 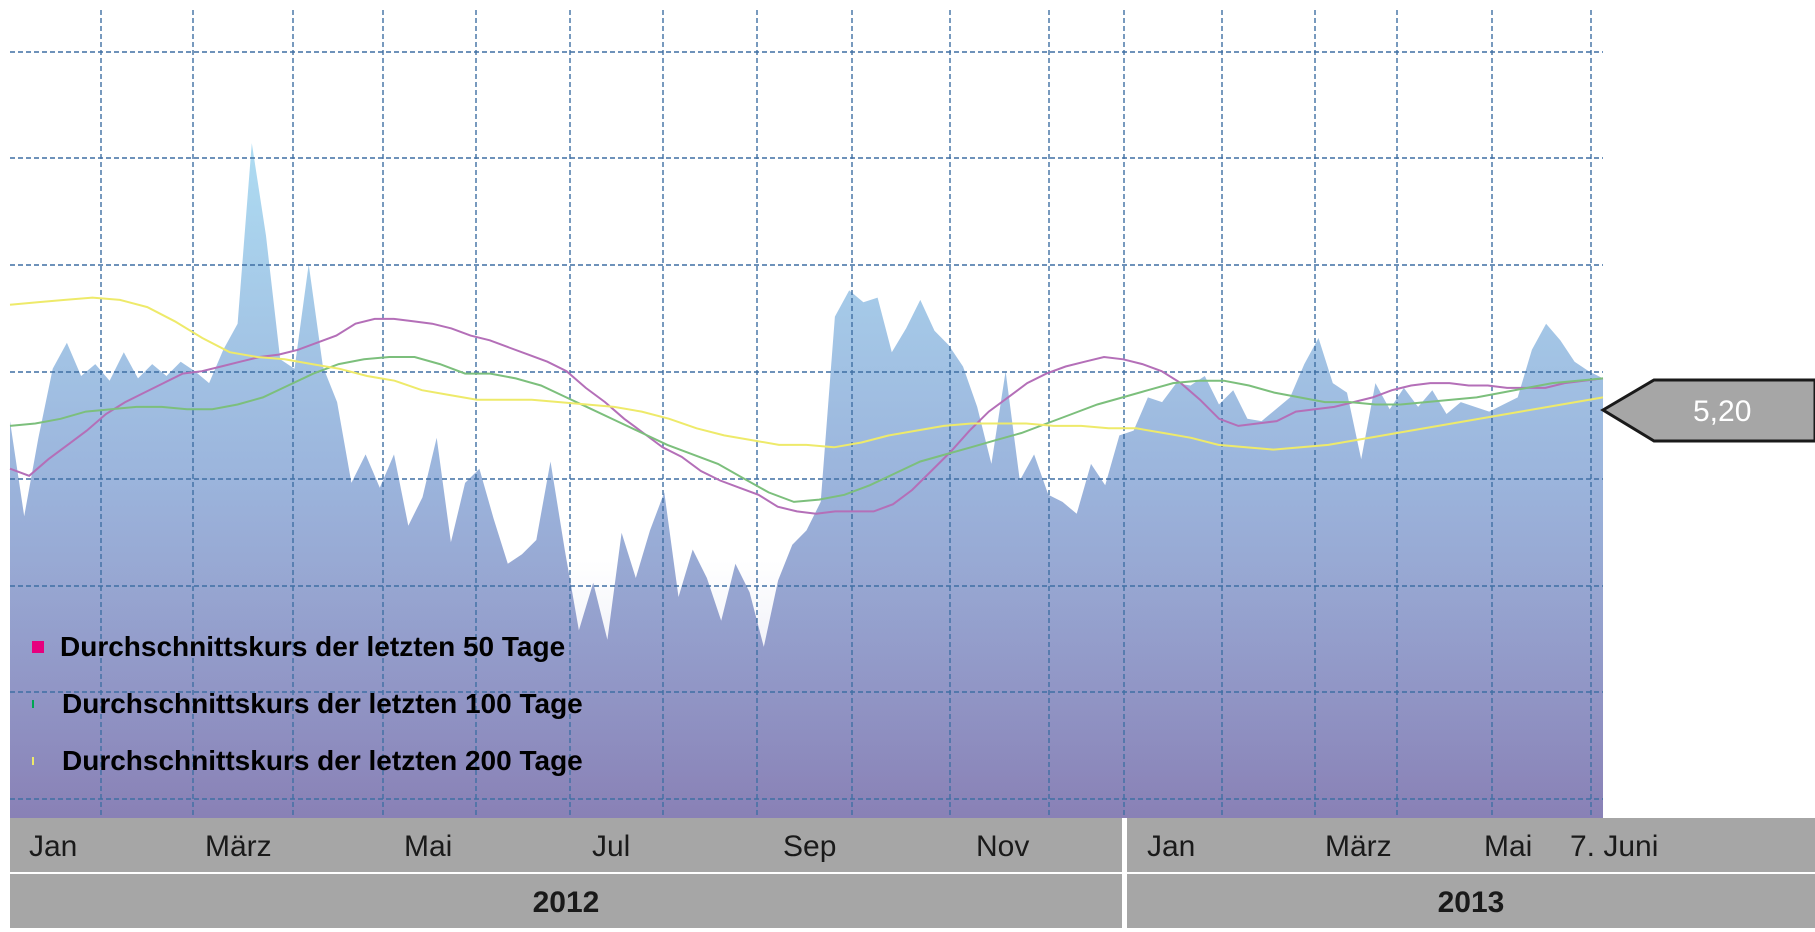 I want to click on legend-item: Durchschnittskurs der letzten 50 Tage, so click(x=307, y=646).